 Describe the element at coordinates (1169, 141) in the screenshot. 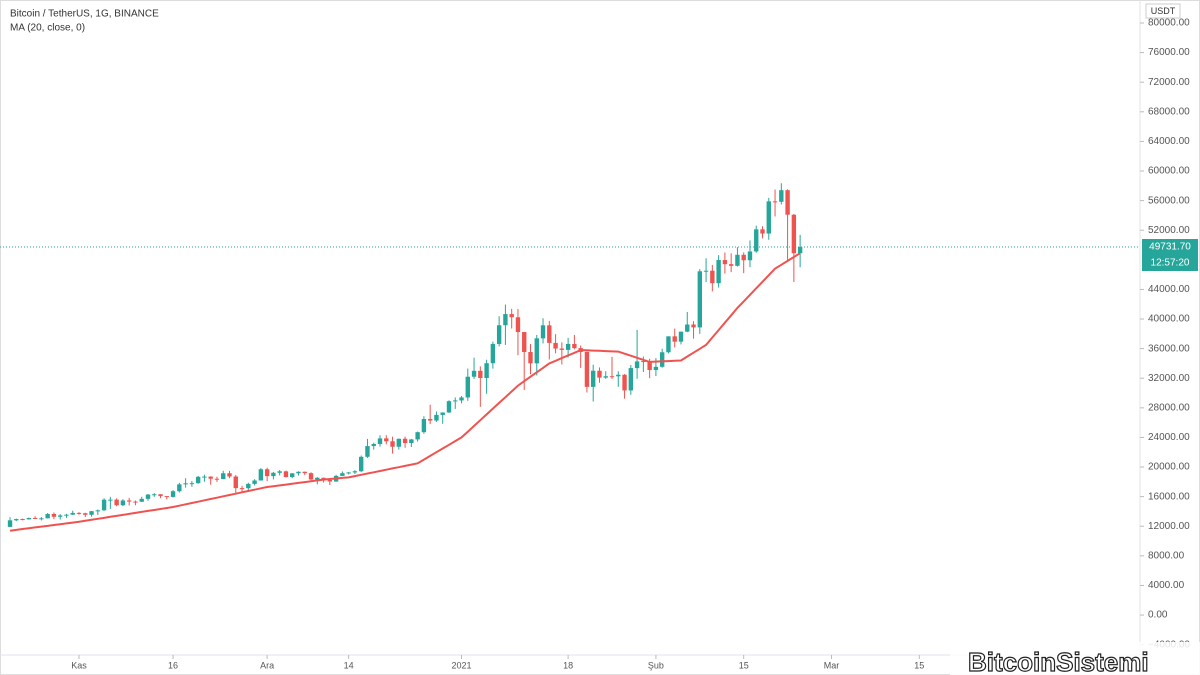

I see `y-tick-label: 64000.00` at that location.